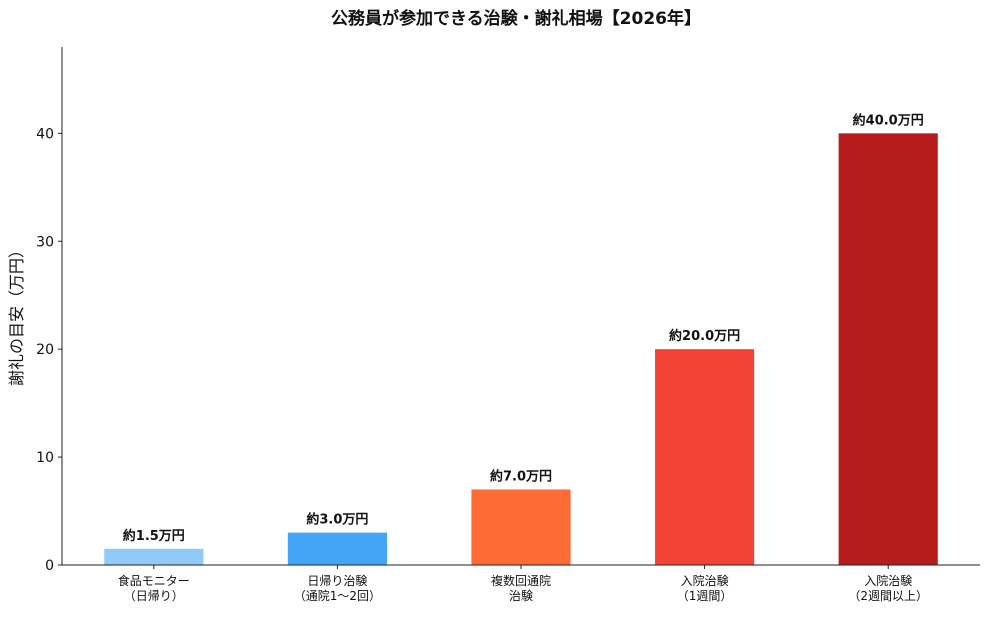 The width and height of the screenshot is (989, 619). What do you see at coordinates (45, 458) in the screenshot?
I see `y-tick-label-2: 10` at bounding box center [45, 458].